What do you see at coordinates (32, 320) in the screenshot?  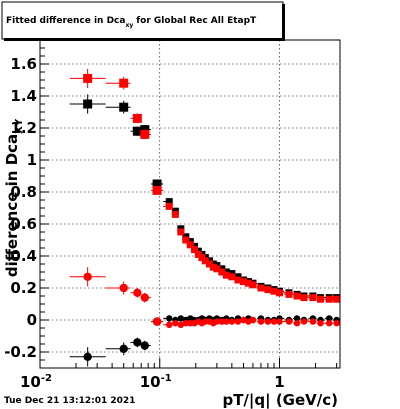 I see `y-tick-label: 0` at bounding box center [32, 320].